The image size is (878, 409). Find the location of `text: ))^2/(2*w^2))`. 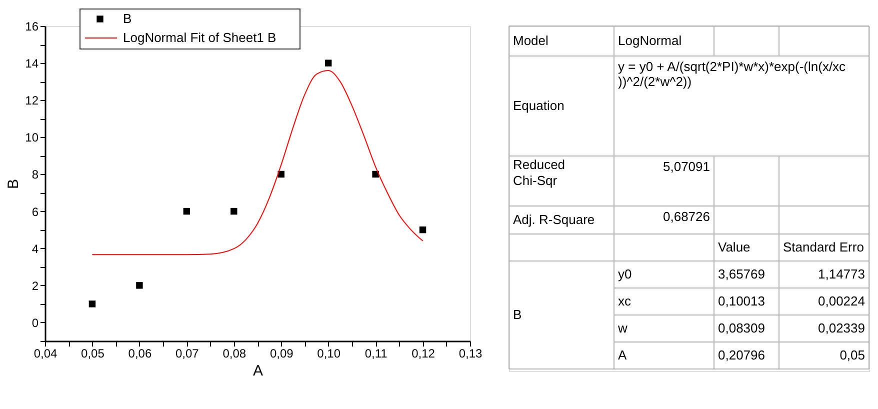

text: ))^2/(2*w^2)) is located at coordinates (655, 81).